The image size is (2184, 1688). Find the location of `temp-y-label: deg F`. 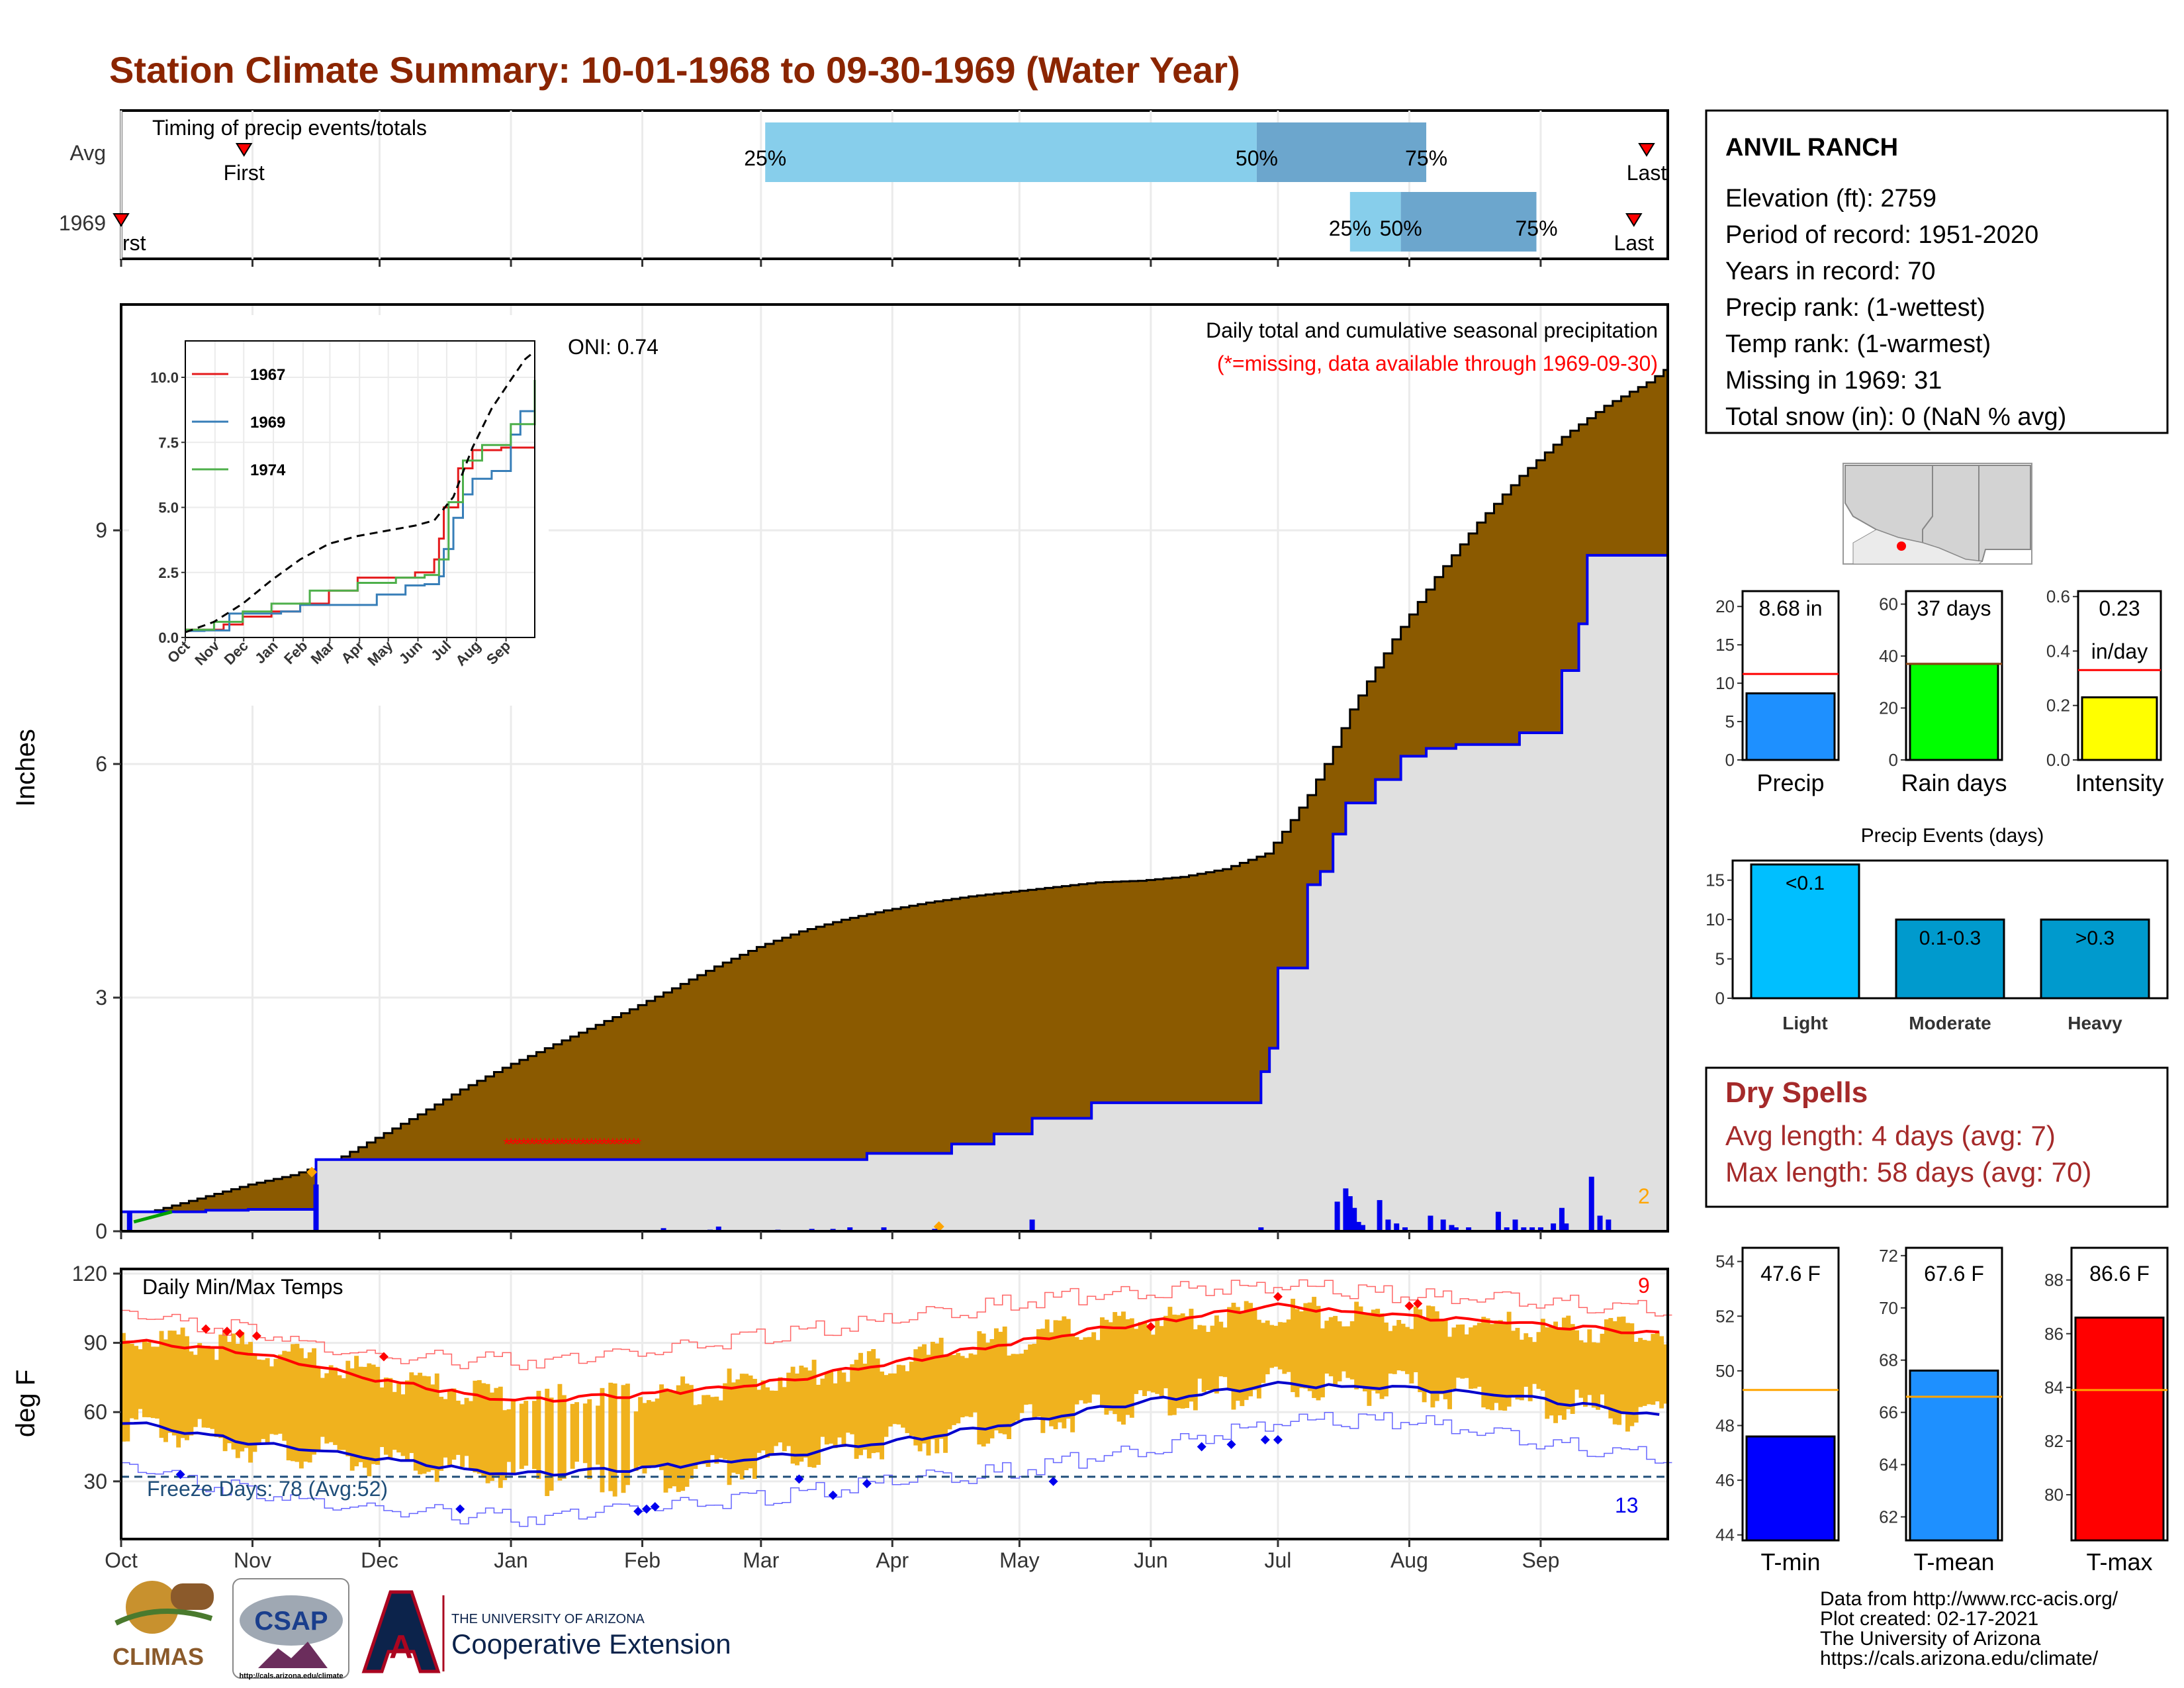

temp-y-label: deg F is located at coordinates (26, 1403).